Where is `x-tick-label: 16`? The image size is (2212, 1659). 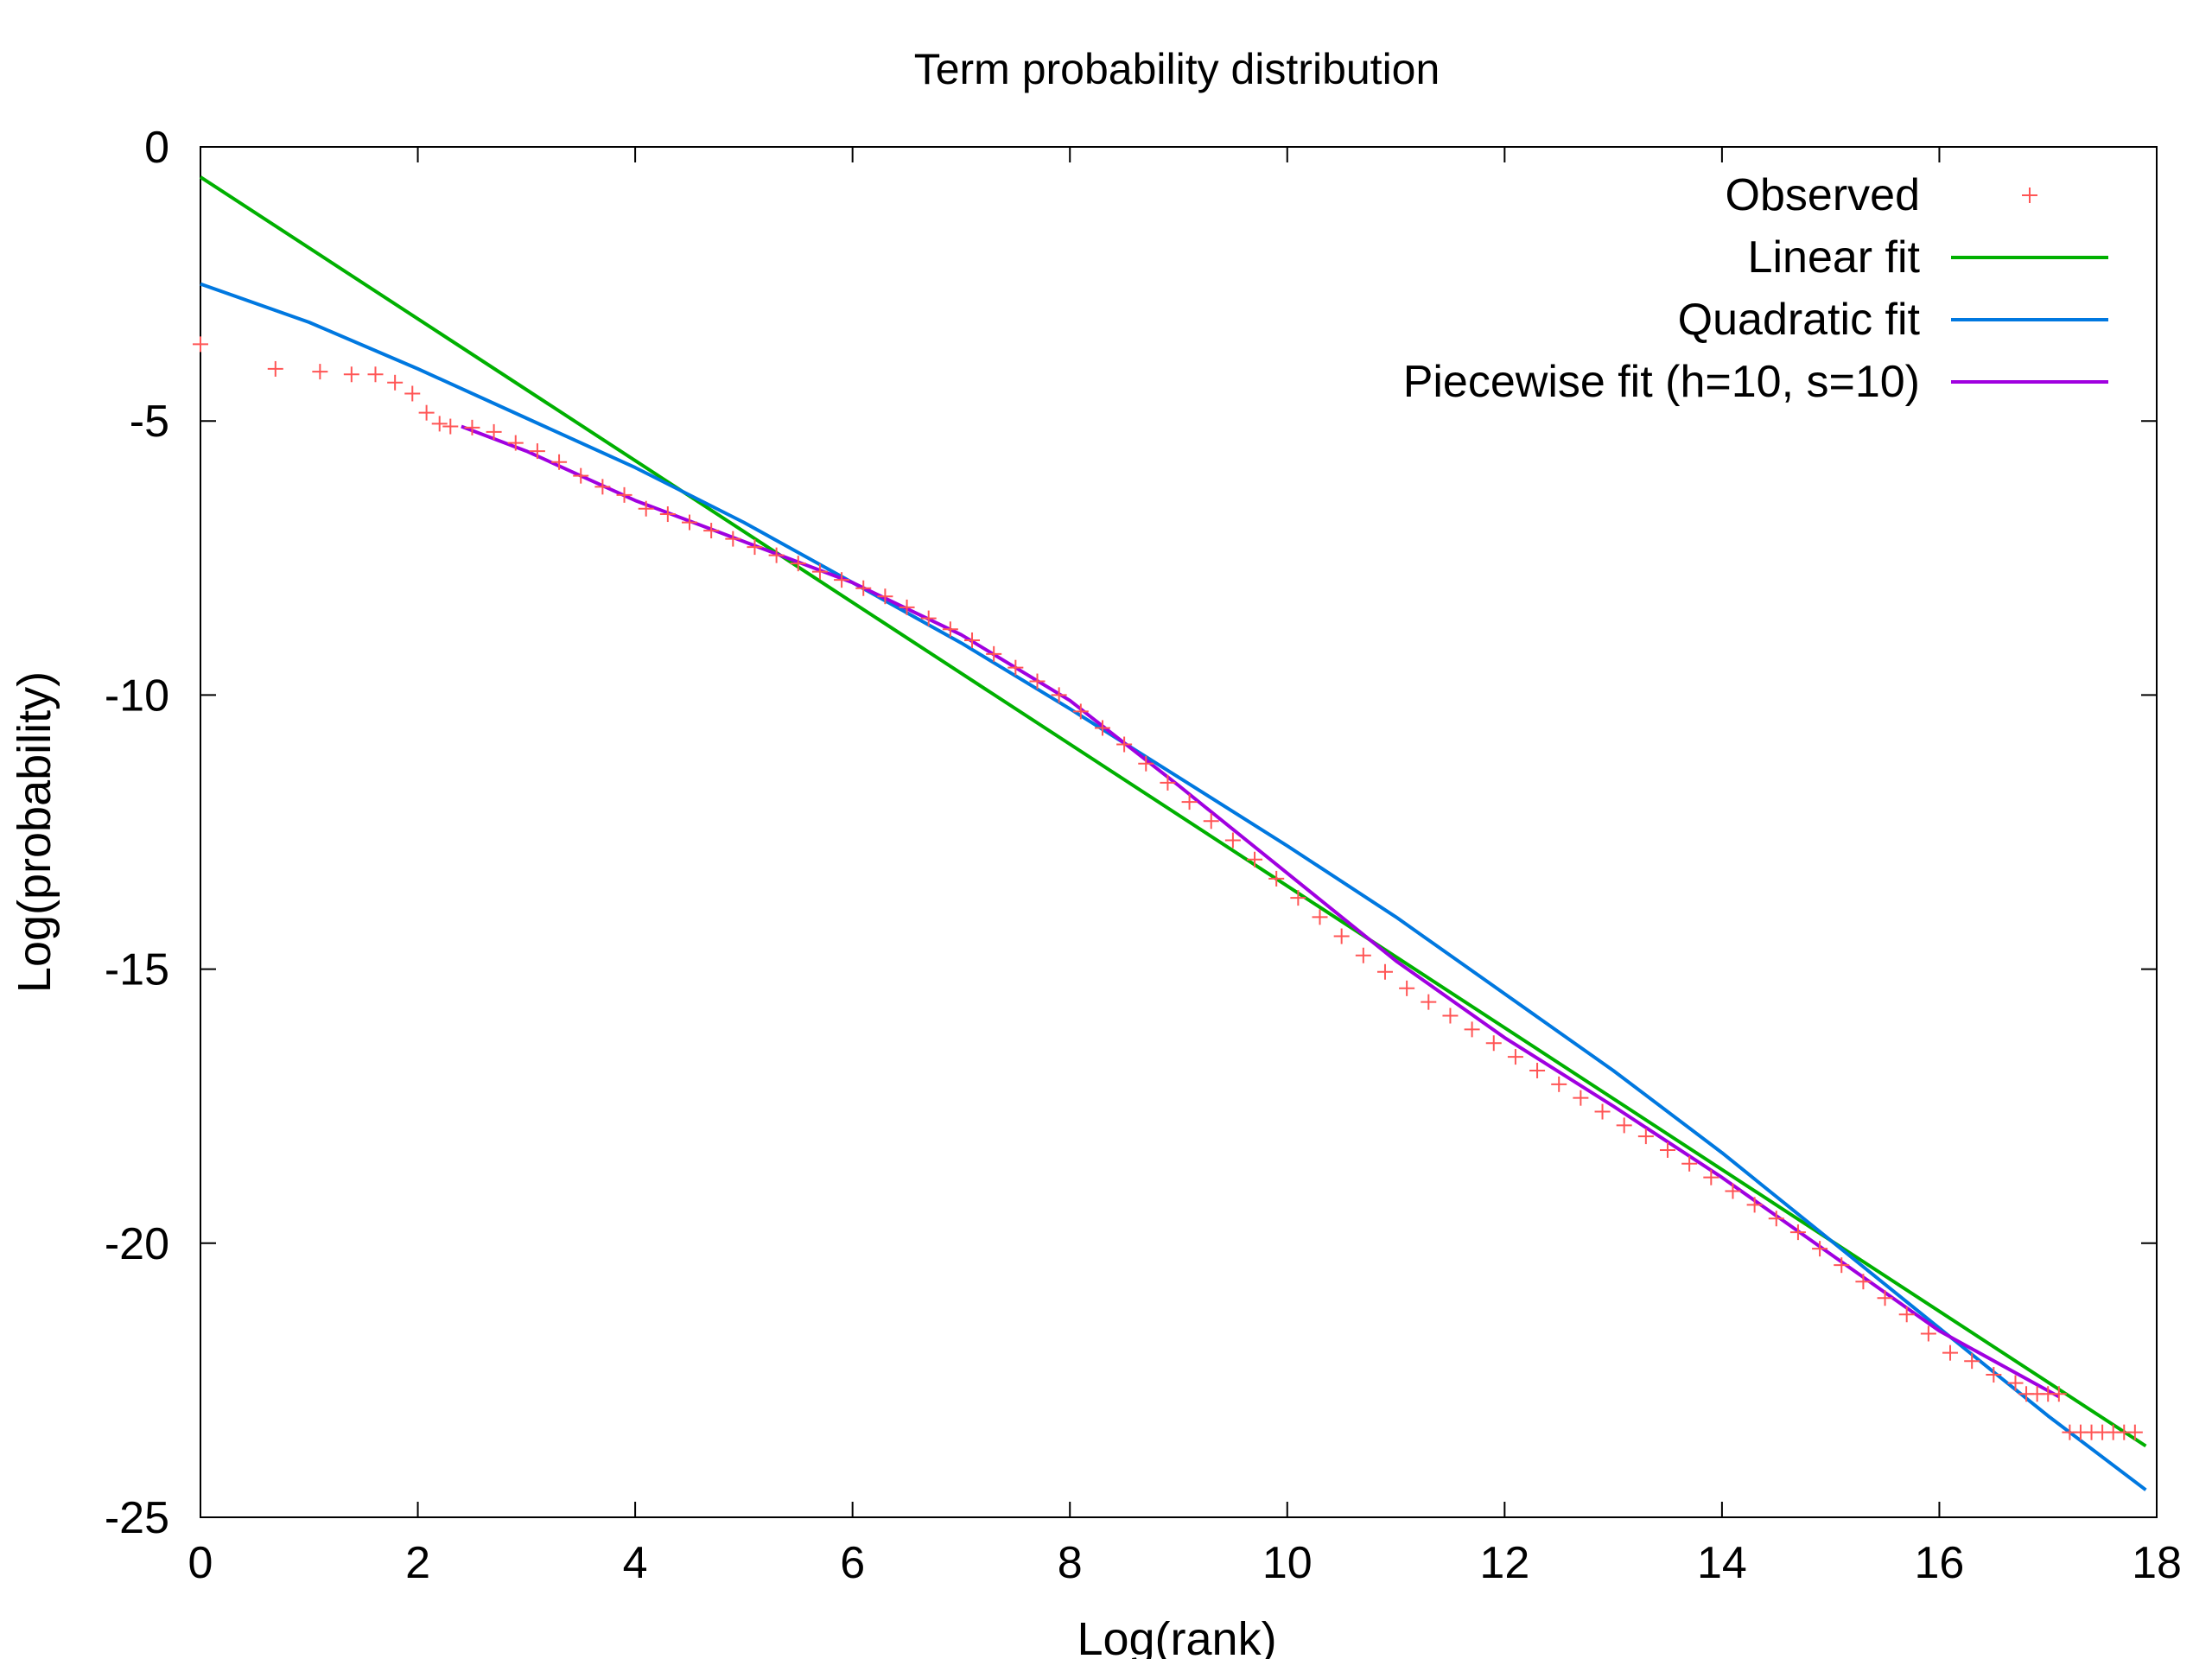
x-tick-label: 16 is located at coordinates (1940, 1563).